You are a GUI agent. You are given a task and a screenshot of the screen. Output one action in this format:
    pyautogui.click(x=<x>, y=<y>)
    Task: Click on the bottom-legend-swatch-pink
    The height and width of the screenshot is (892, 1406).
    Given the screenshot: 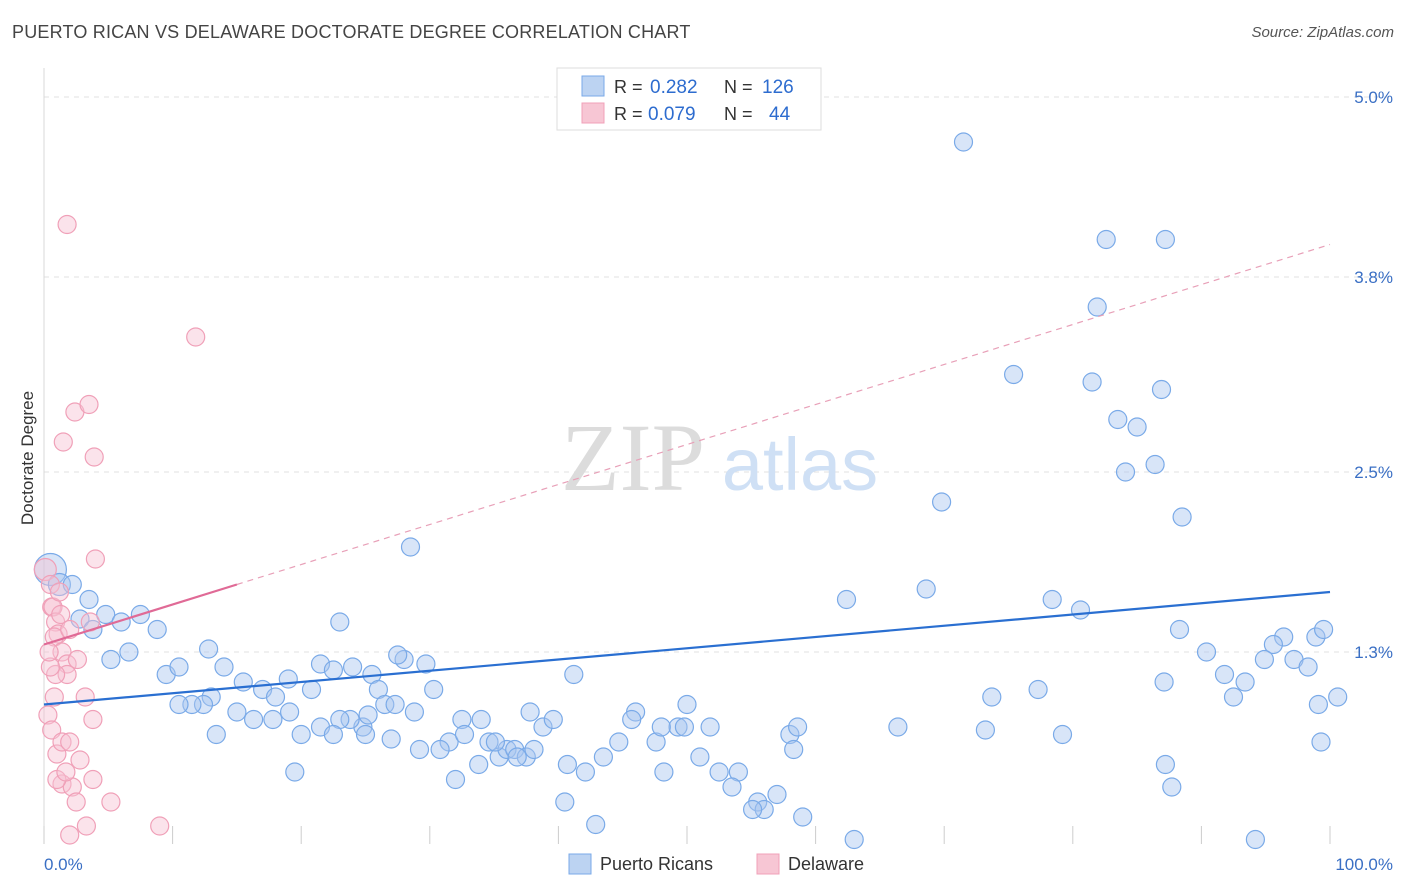 What is the action you would take?
    pyautogui.click(x=768, y=864)
    